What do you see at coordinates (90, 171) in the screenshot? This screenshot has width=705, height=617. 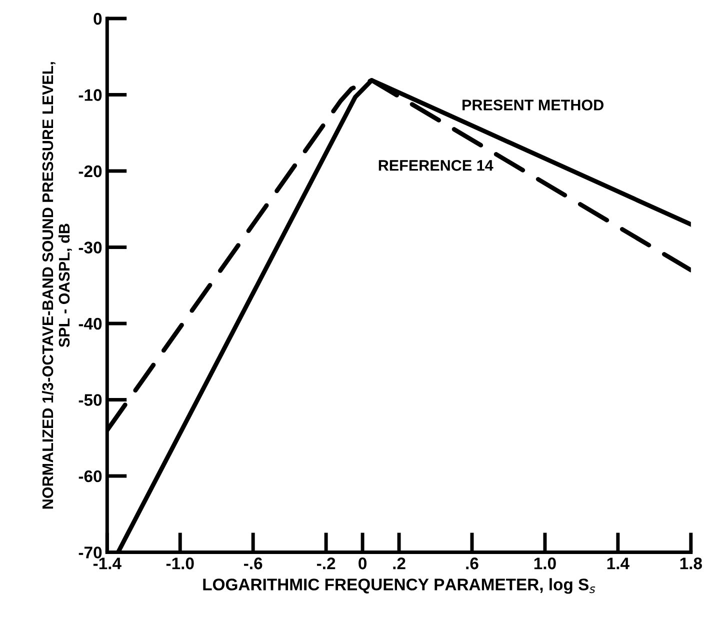 I see `y-tick-label: -20` at bounding box center [90, 171].